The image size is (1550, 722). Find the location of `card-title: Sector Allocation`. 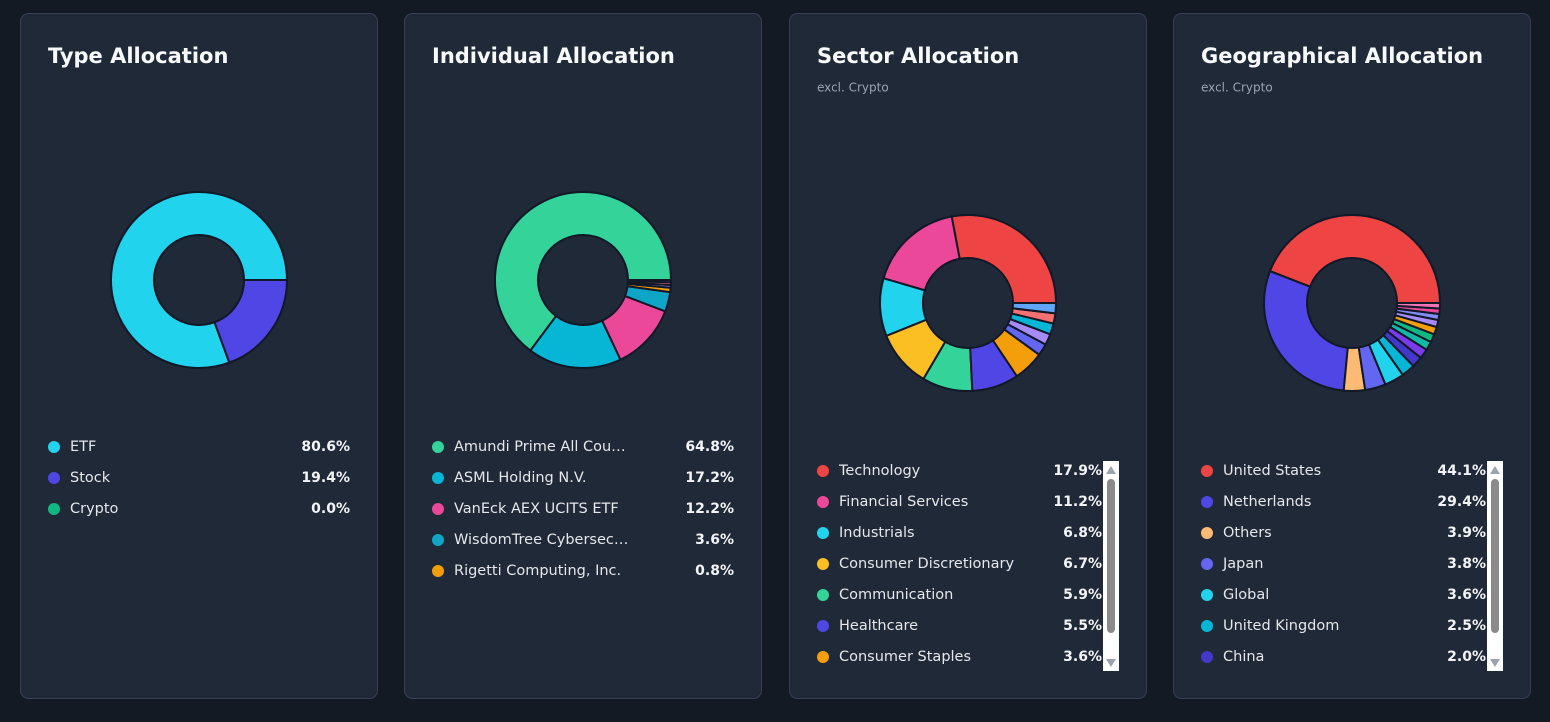

card-title: Sector Allocation is located at coordinates (918, 56).